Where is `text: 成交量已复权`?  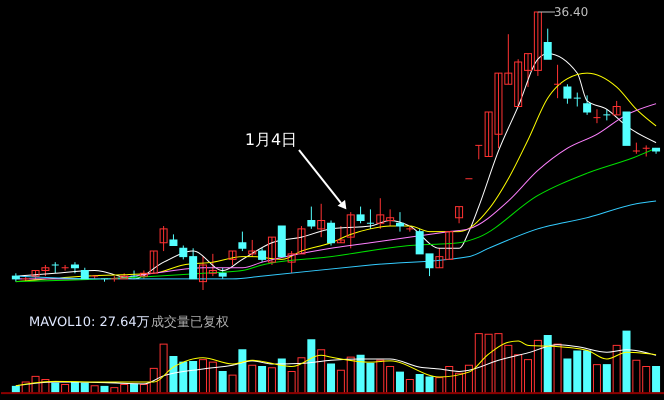
text: 成交量已复权 is located at coordinates (190, 322).